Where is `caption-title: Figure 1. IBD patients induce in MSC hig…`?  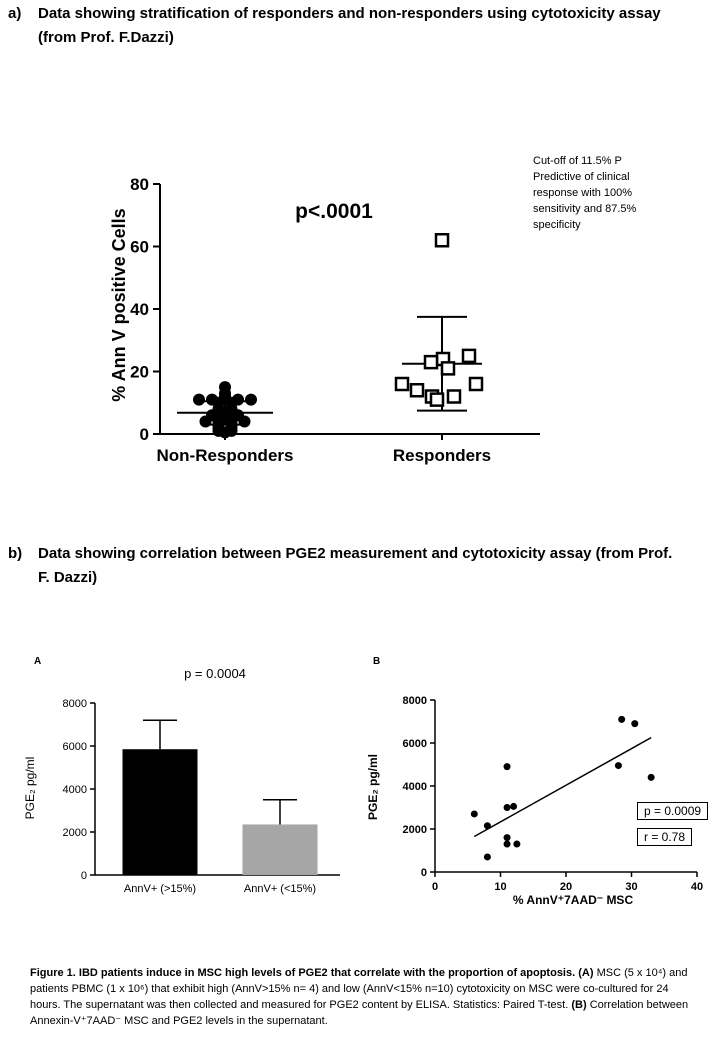
caption-title: Figure 1. IBD patients induce in MSC hig… is located at coordinates (303, 973).